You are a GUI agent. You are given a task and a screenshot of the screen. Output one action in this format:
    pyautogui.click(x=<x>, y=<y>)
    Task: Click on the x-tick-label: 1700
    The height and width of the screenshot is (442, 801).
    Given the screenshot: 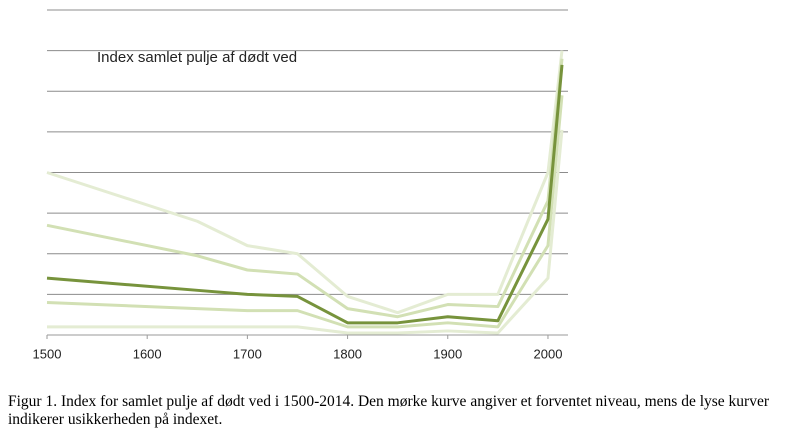 What is the action you would take?
    pyautogui.click(x=247, y=353)
    